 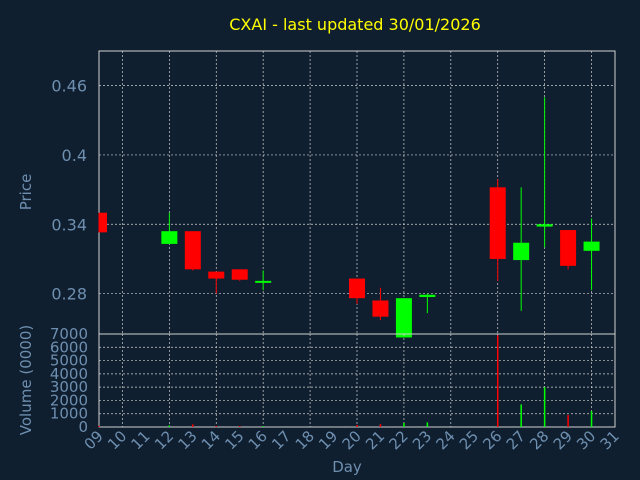 I want to click on volume-tick-label: 2000, so click(x=69, y=400).